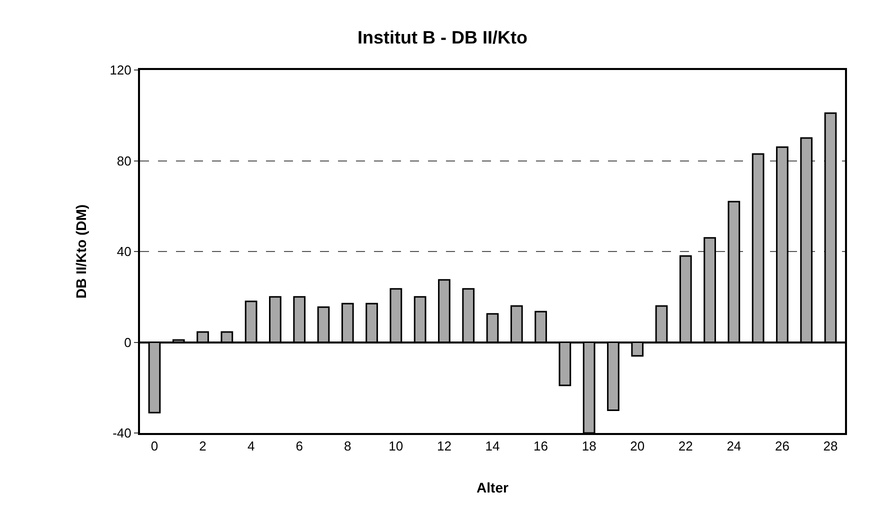 The width and height of the screenshot is (885, 513). I want to click on y-tick-label: 120, so click(121, 70).